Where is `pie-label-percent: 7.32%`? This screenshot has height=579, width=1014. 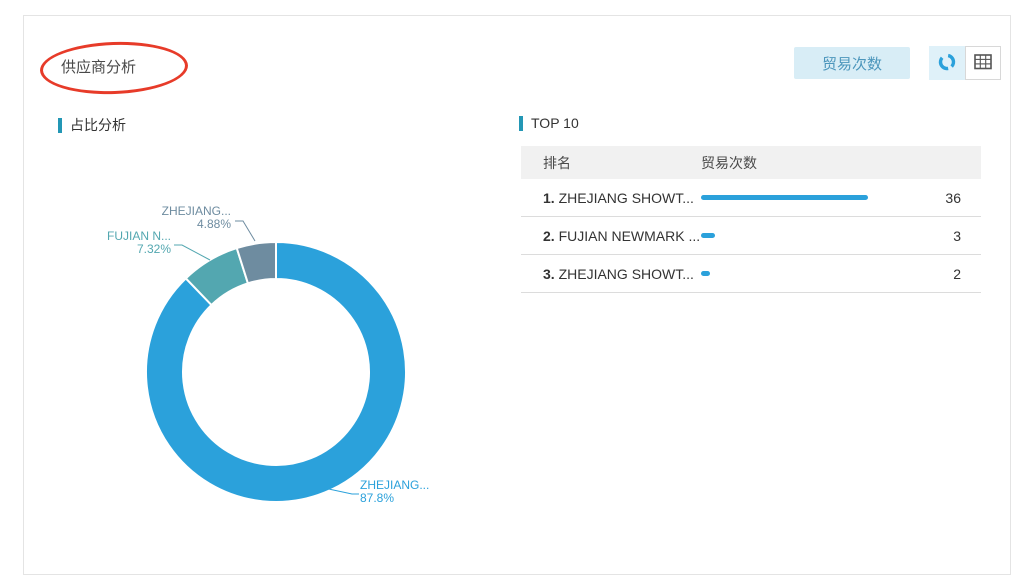
pie-label-percent: 7.32% is located at coordinates (153, 249).